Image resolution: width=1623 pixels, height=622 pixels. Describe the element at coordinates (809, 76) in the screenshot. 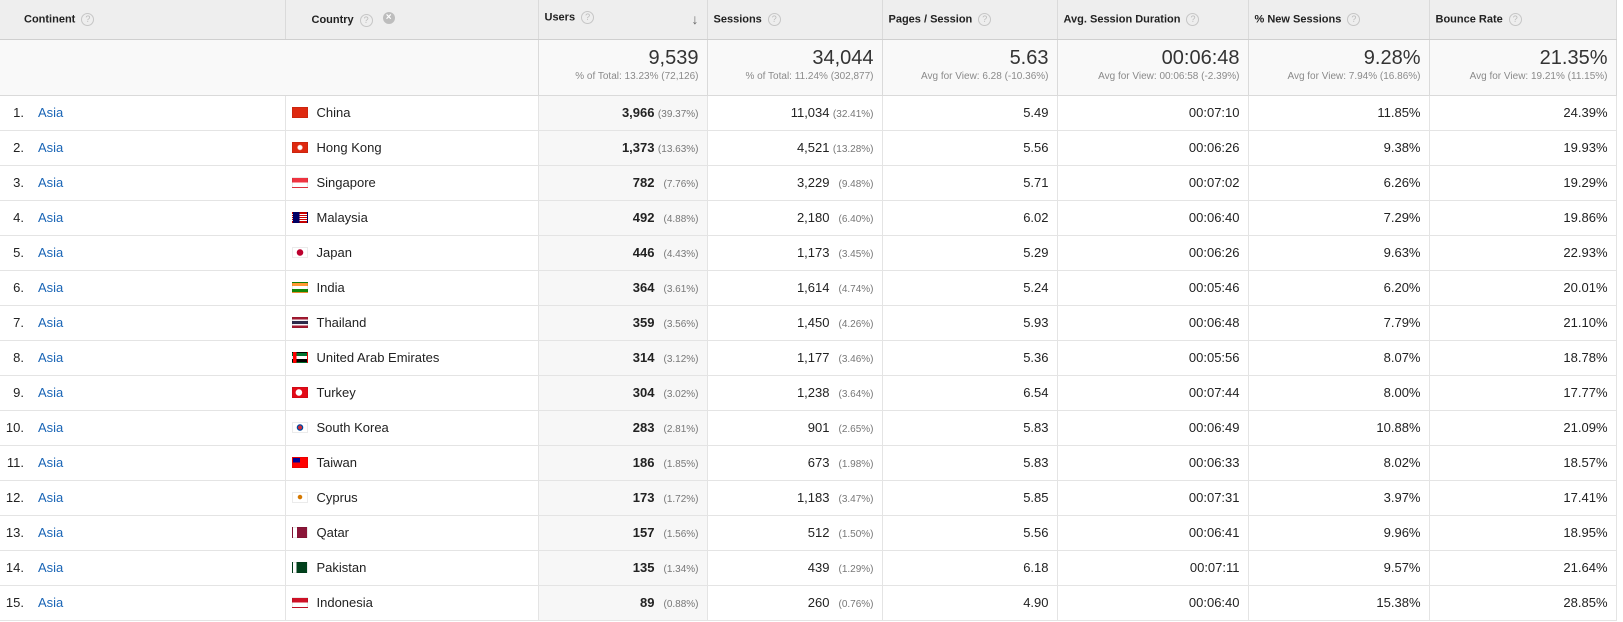

I see `totals-subtext: % of Total: 11.24% (302,877)` at that location.